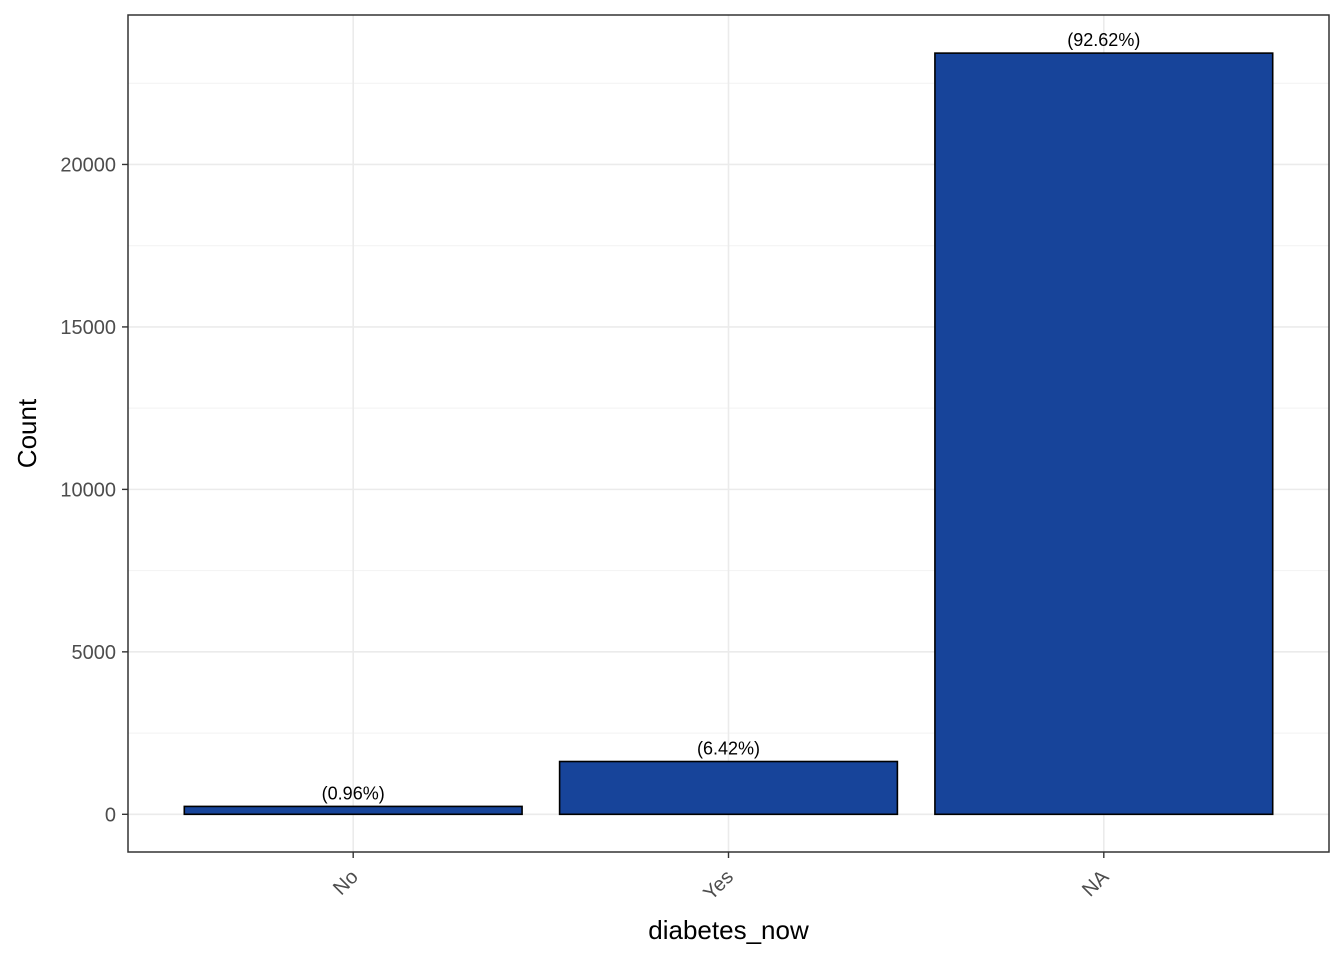  I want to click on y-tick-label: 10000, so click(88, 490).